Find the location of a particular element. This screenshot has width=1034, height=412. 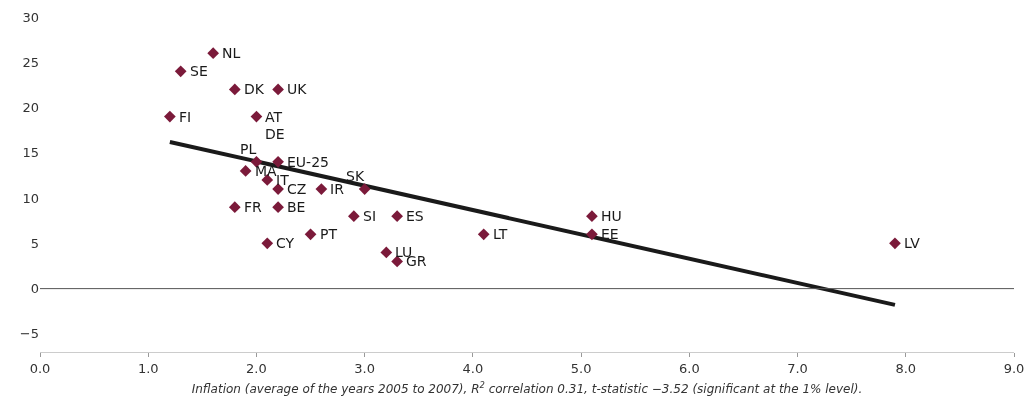

annotation: AT is located at coordinates (274, 117).